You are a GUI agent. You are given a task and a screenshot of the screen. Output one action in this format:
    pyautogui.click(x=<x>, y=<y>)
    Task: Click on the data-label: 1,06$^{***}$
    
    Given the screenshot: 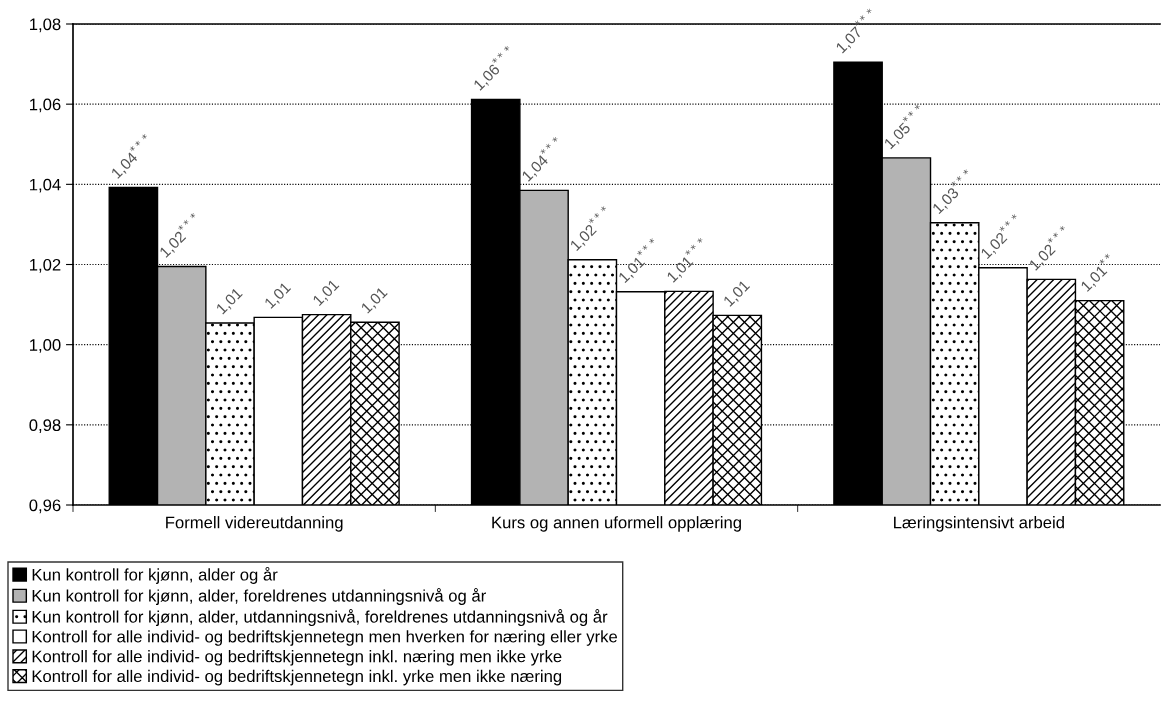 What is the action you would take?
    pyautogui.click(x=494, y=69)
    